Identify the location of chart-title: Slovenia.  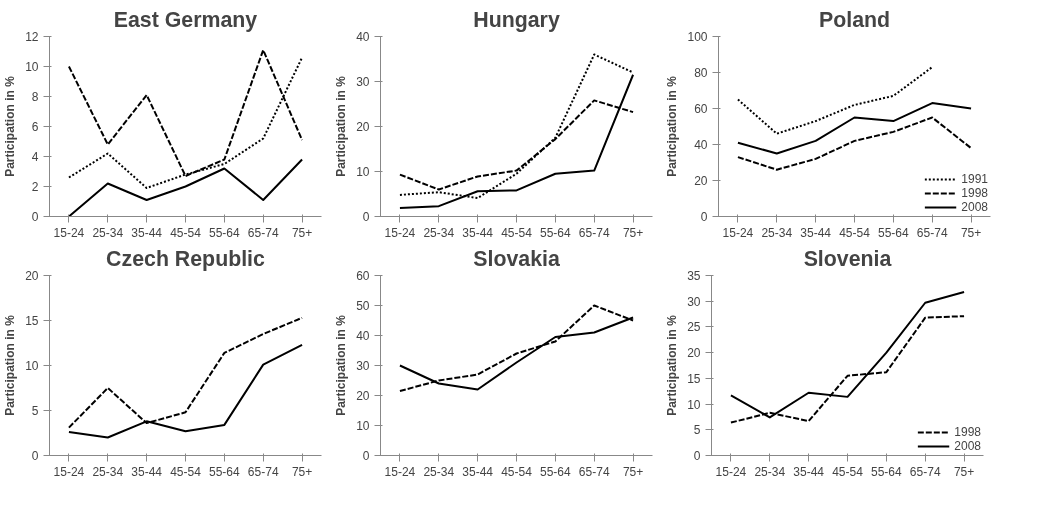
(847, 258).